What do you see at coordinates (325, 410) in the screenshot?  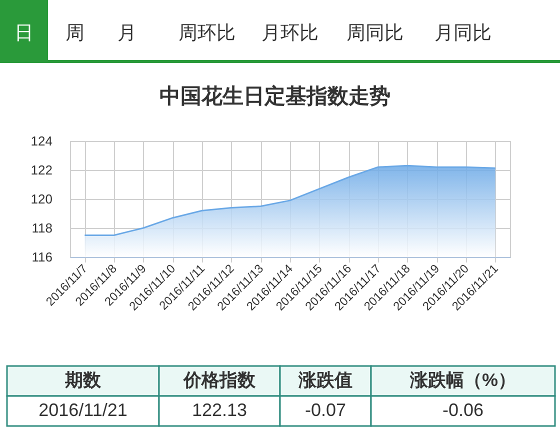 I see `text: -0.07` at bounding box center [325, 410].